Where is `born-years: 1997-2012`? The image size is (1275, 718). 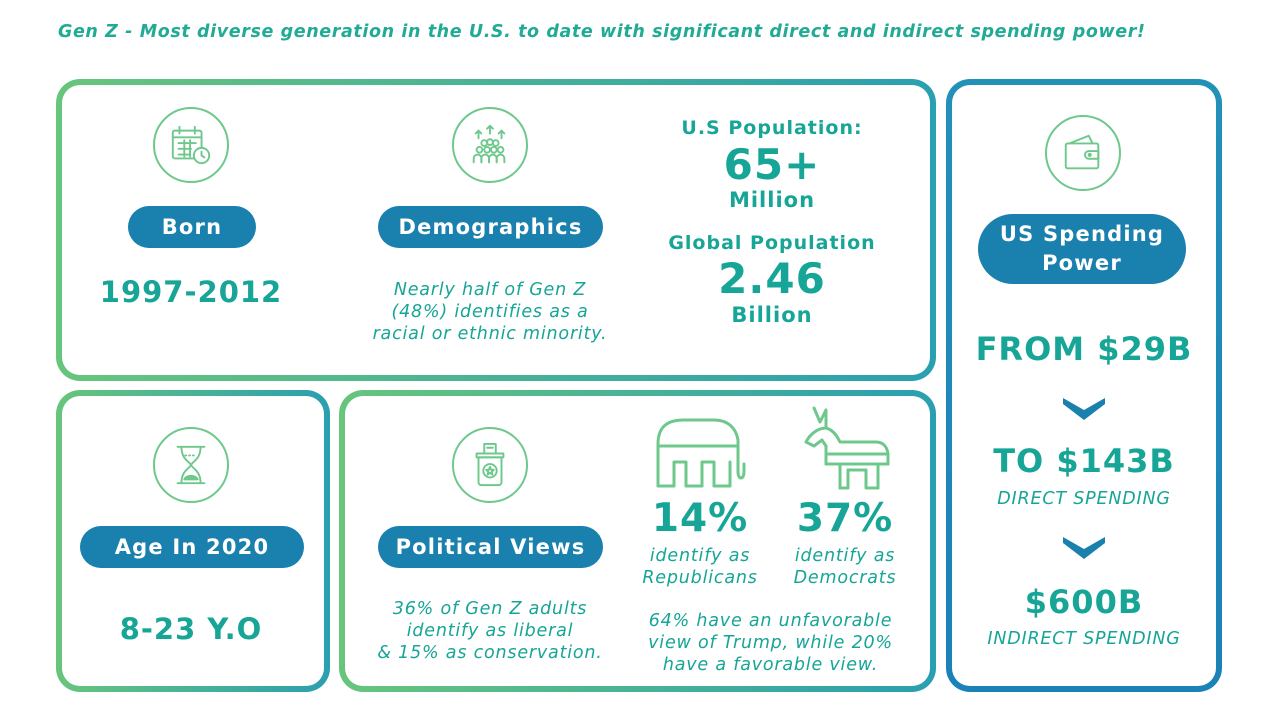
born-years: 1997-2012 is located at coordinates (191, 292).